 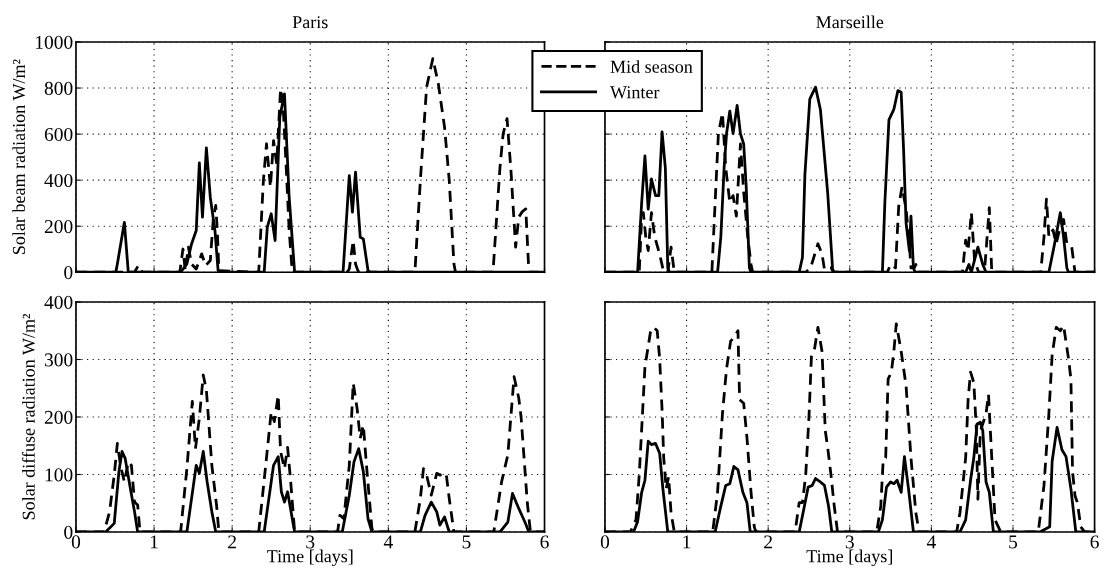 What do you see at coordinates (19, 156) in the screenshot?
I see `y-axis-title: Solar beam radiation W/m²` at bounding box center [19, 156].